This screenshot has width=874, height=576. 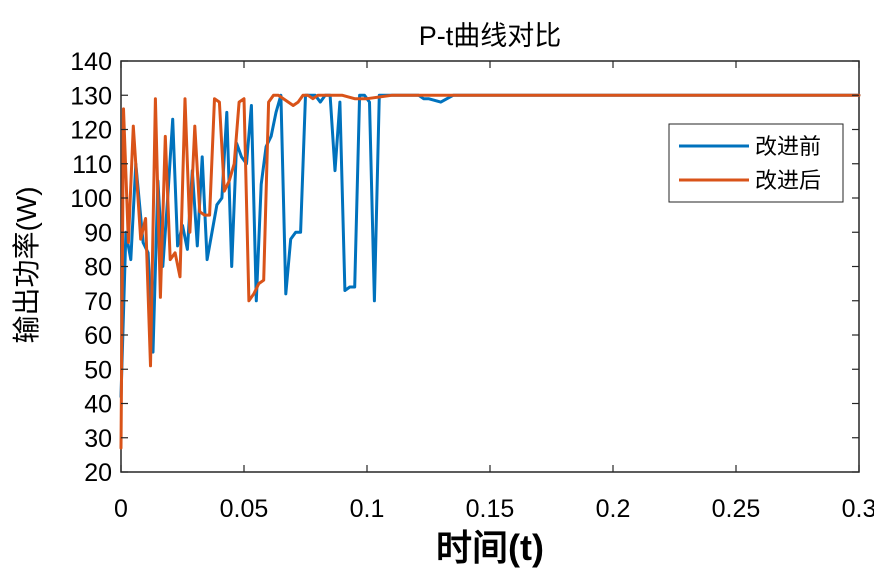 I want to click on y-tick-label: 60, so click(x=98, y=336).